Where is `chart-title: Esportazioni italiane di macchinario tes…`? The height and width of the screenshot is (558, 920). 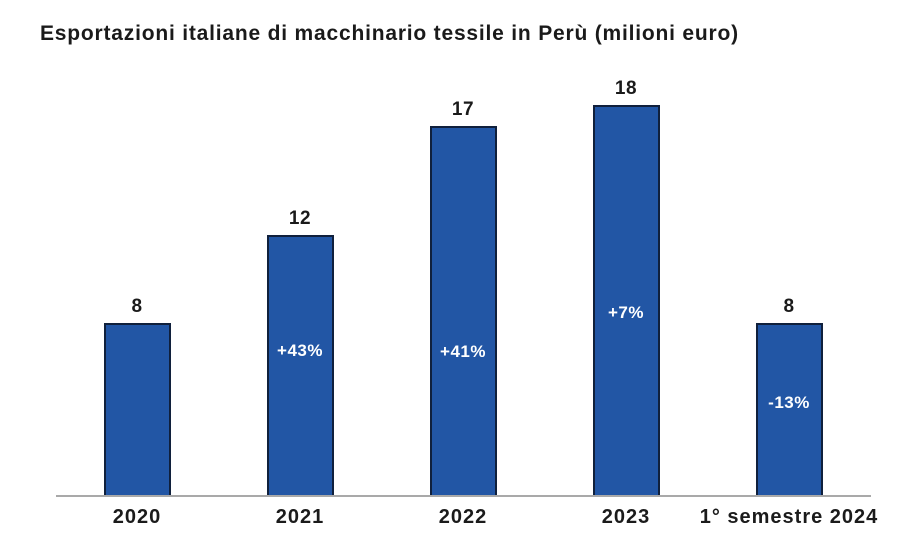
chart-title: Esportazioni italiane di macchinario tes… is located at coordinates (389, 33).